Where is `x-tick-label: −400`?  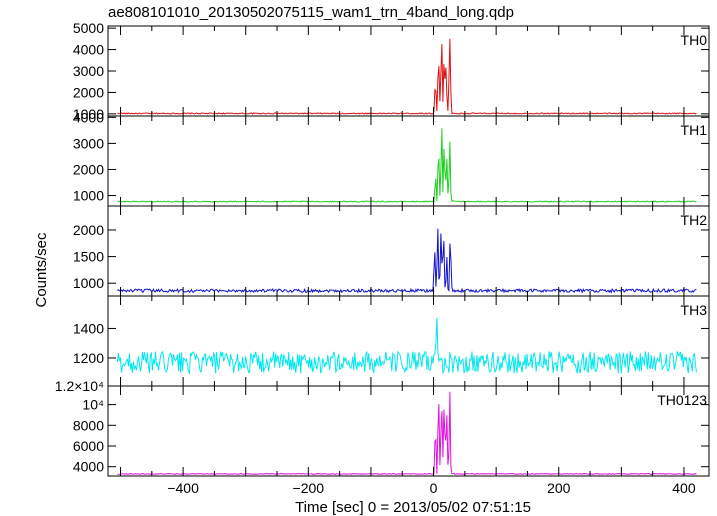 x-tick-label: −400 is located at coordinates (183, 488).